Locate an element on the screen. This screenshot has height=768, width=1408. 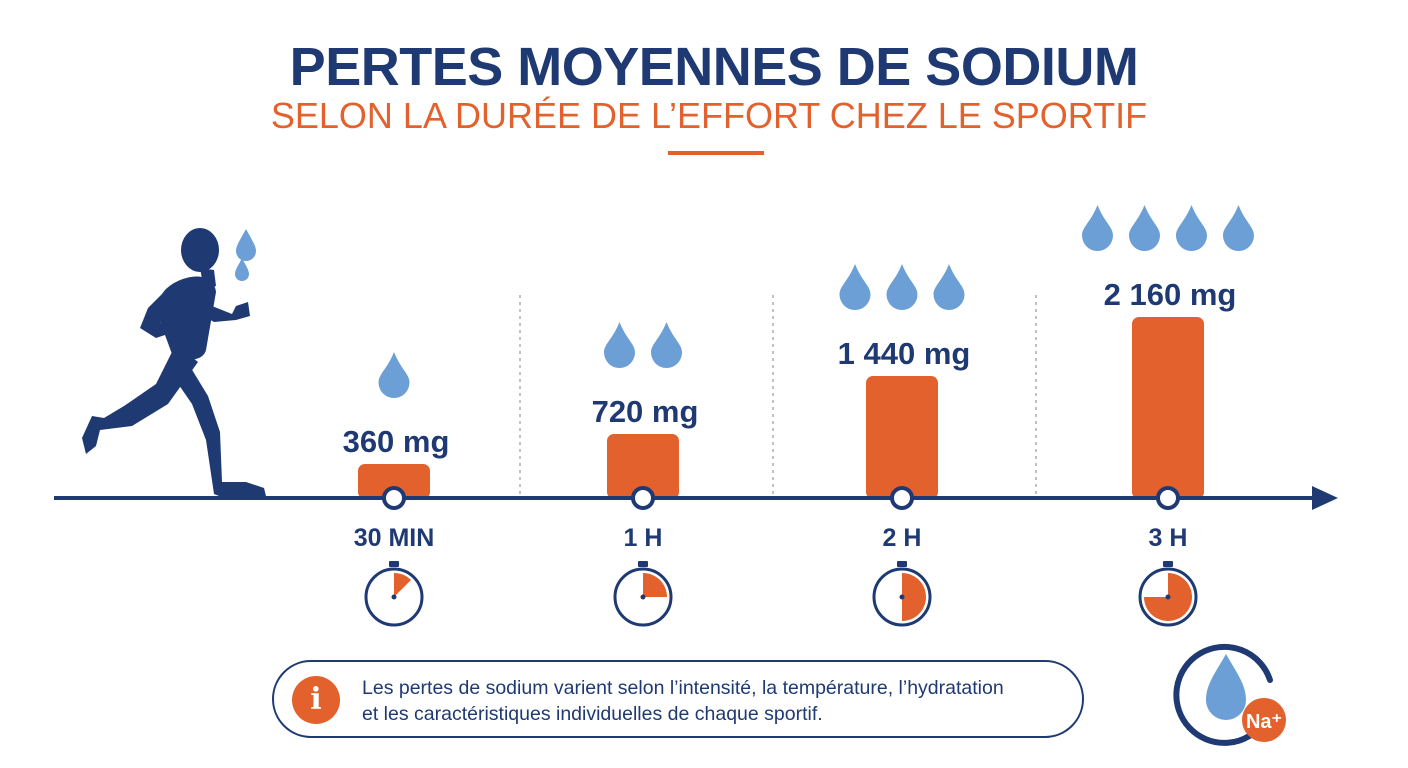
runner-silhouette-icon is located at coordinates (174, 363).